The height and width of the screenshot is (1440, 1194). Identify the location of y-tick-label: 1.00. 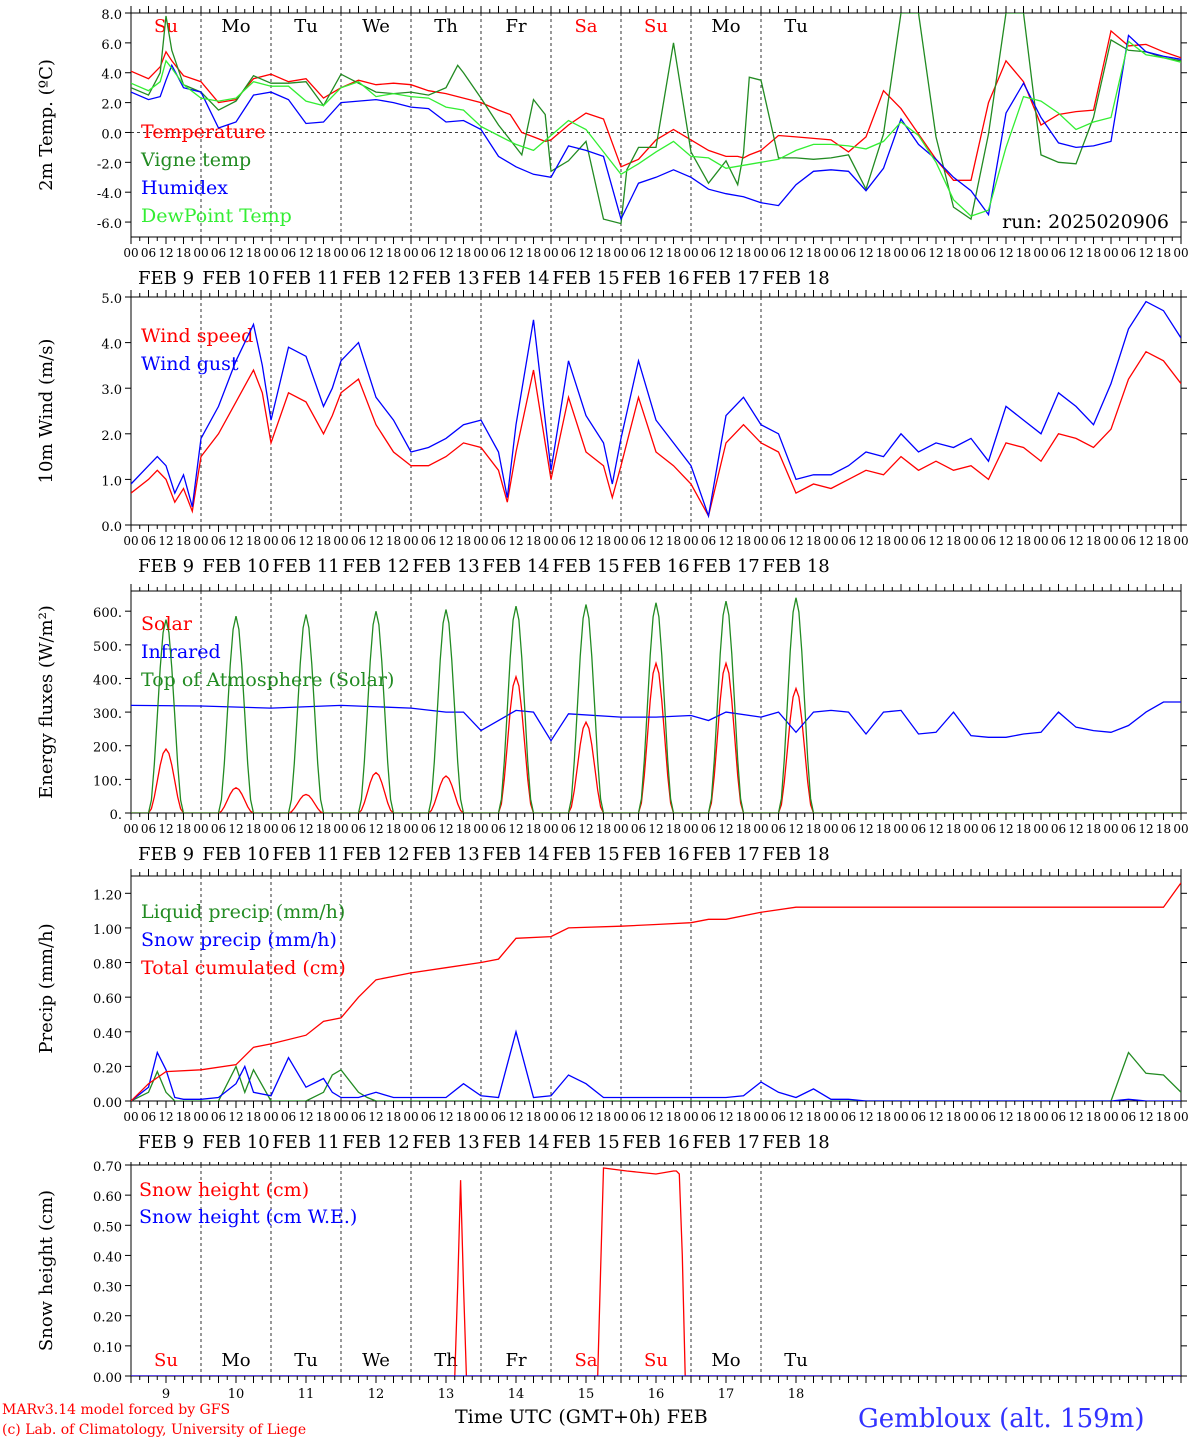
(107, 930).